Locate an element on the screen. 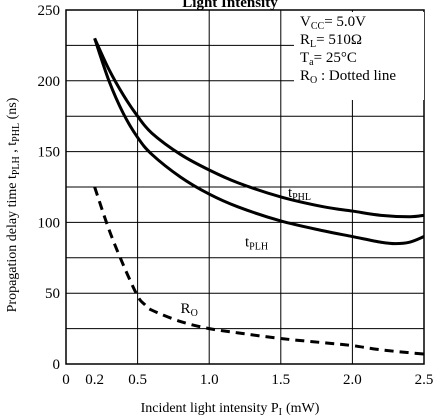  x-axis-label: Incident light intensity PI (mW) is located at coordinates (230, 409).